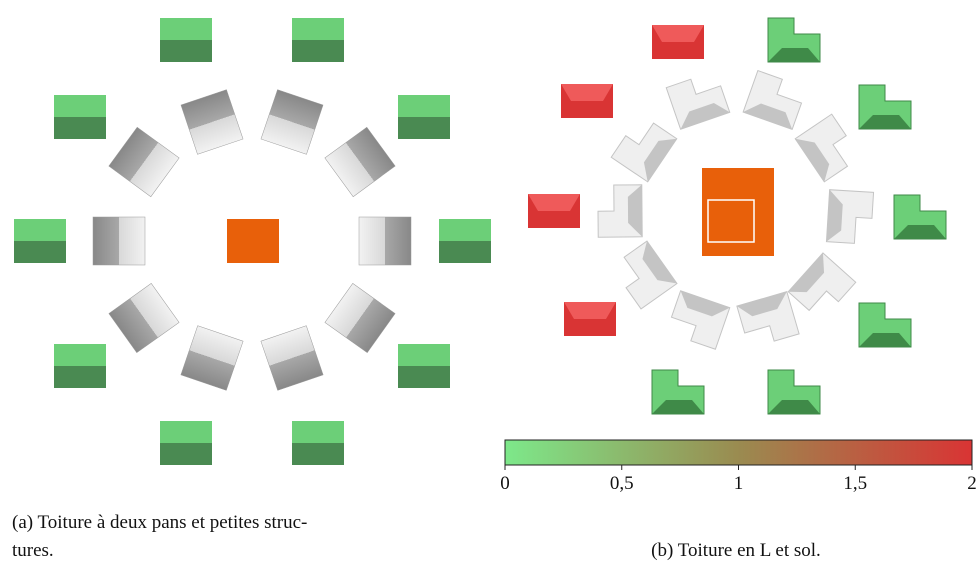  What do you see at coordinates (855, 483) in the screenshot?
I see `tick-label: 1,5` at bounding box center [855, 483].